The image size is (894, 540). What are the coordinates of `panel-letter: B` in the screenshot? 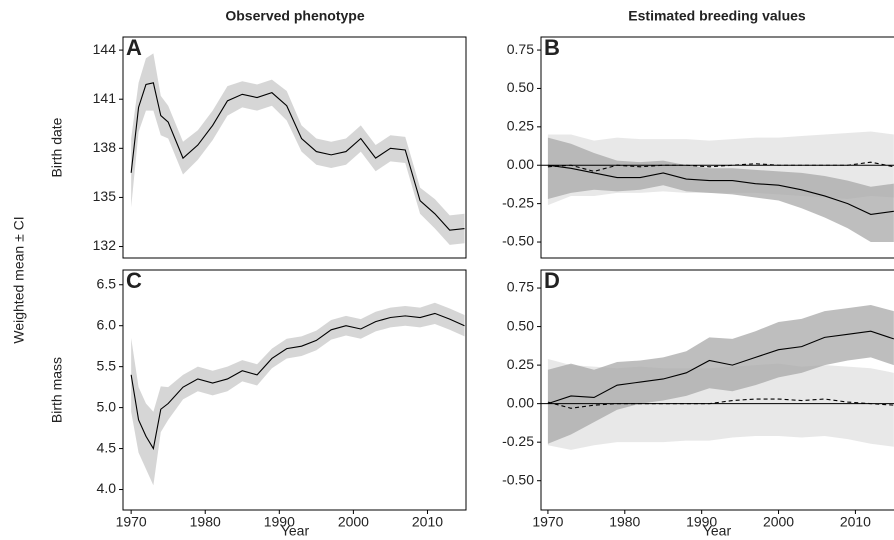 It's located at (552, 47).